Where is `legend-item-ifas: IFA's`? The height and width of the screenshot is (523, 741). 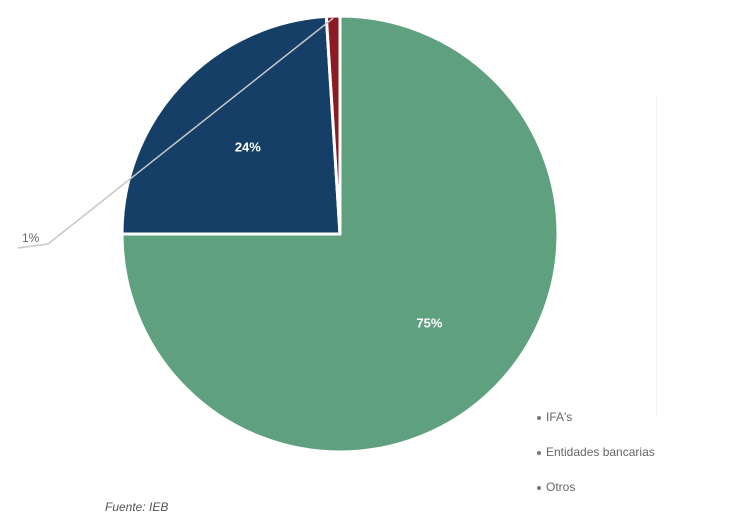
legend-item-ifas: IFA's is located at coordinates (596, 427).